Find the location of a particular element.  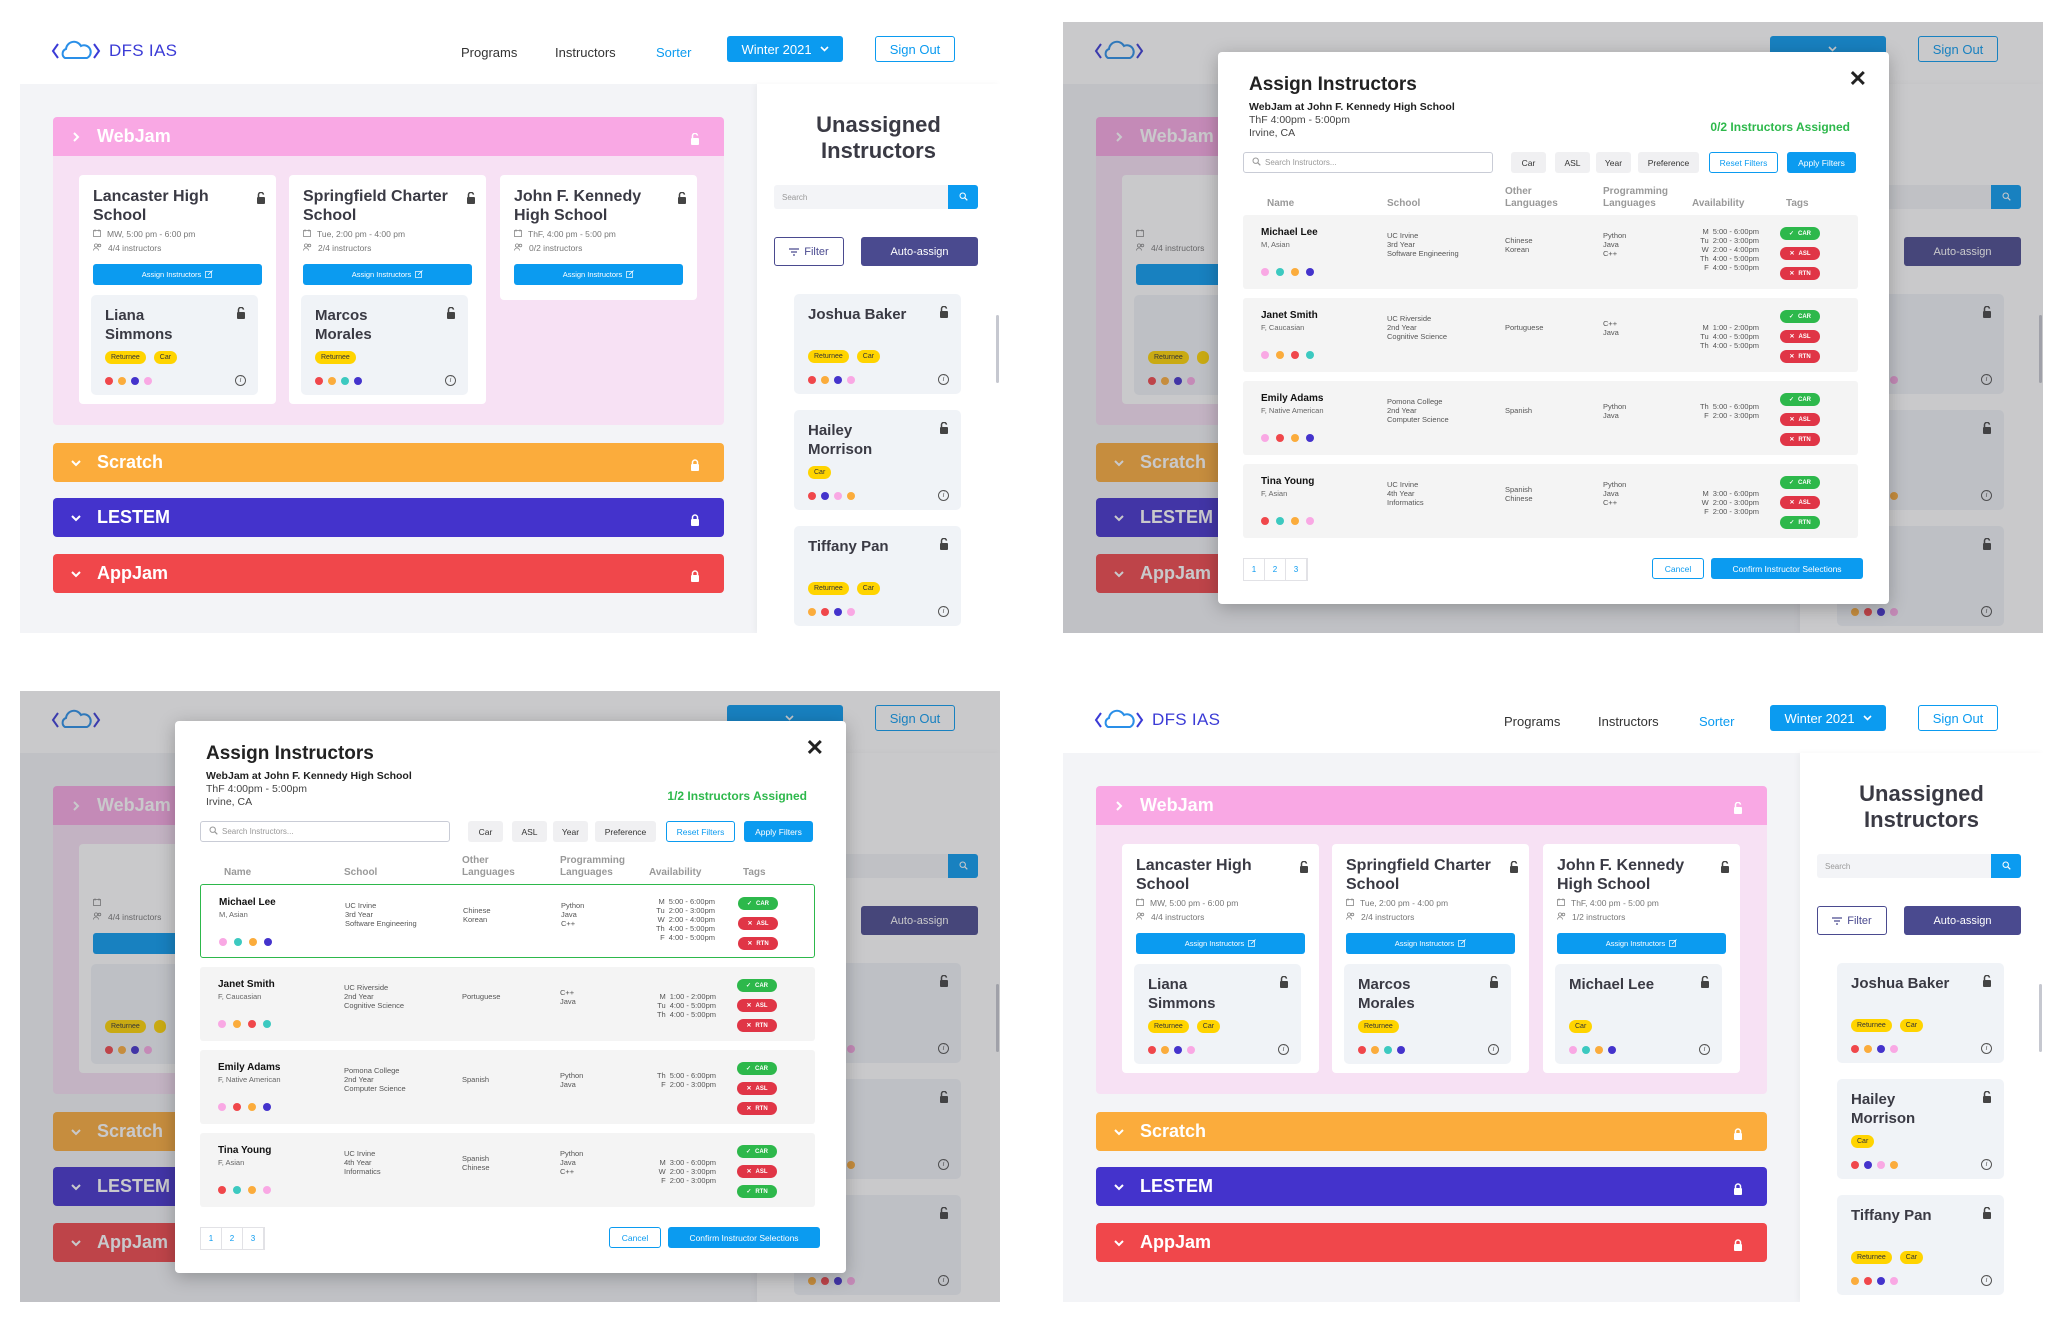

logo: DFS IAS is located at coordinates (1157, 720).